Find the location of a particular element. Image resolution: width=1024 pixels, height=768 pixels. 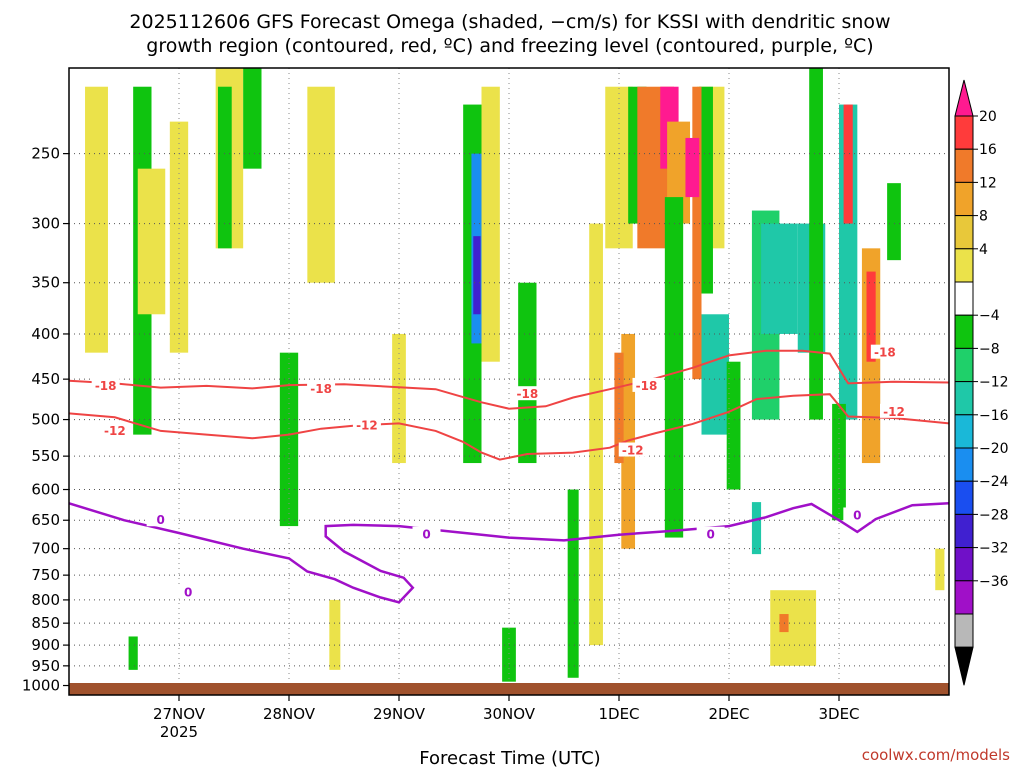

y-tick-label: 850 is located at coordinates (45, 623).